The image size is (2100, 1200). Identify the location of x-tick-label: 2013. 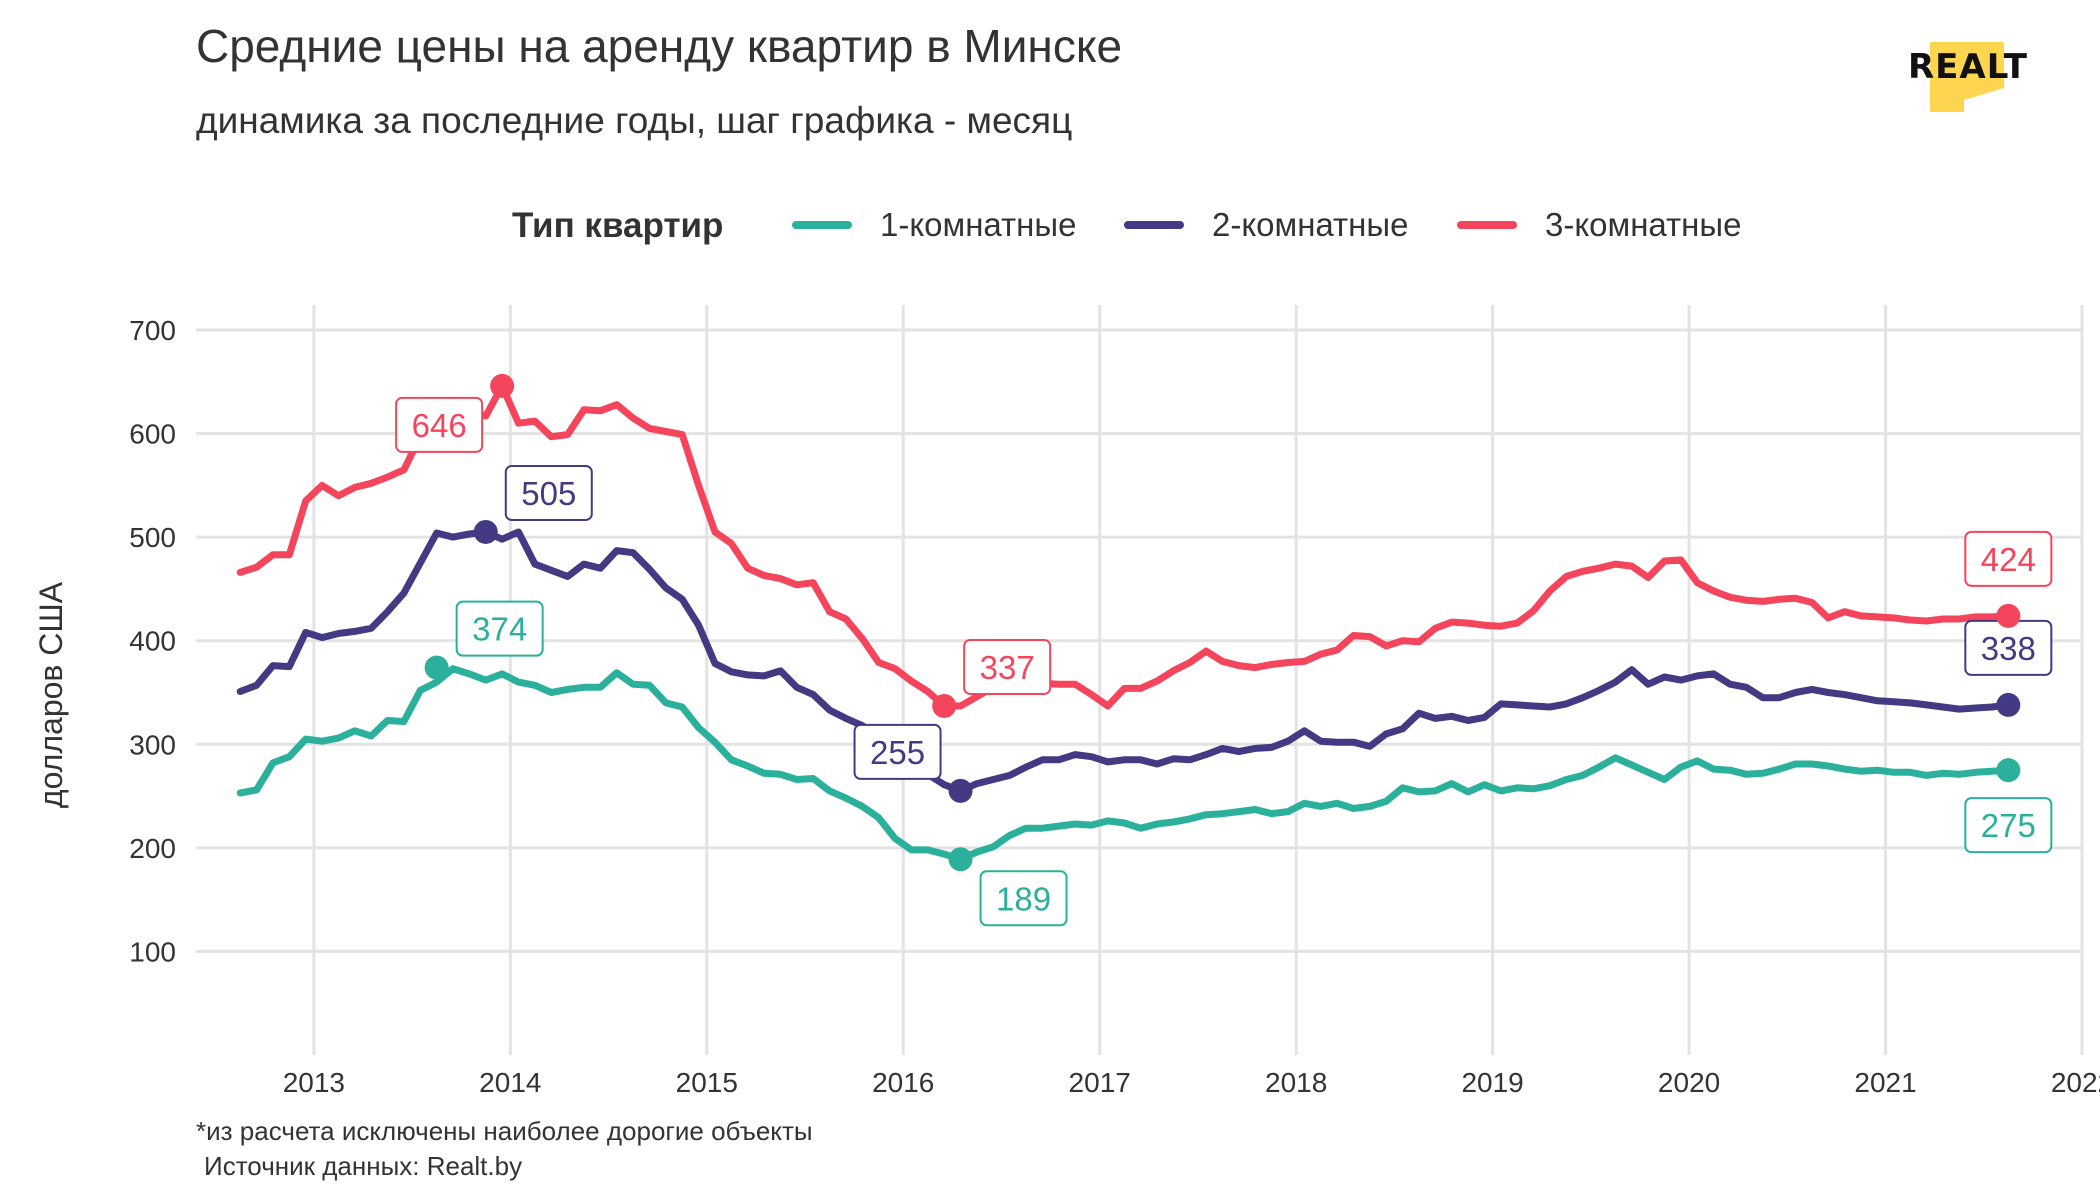
(314, 1082).